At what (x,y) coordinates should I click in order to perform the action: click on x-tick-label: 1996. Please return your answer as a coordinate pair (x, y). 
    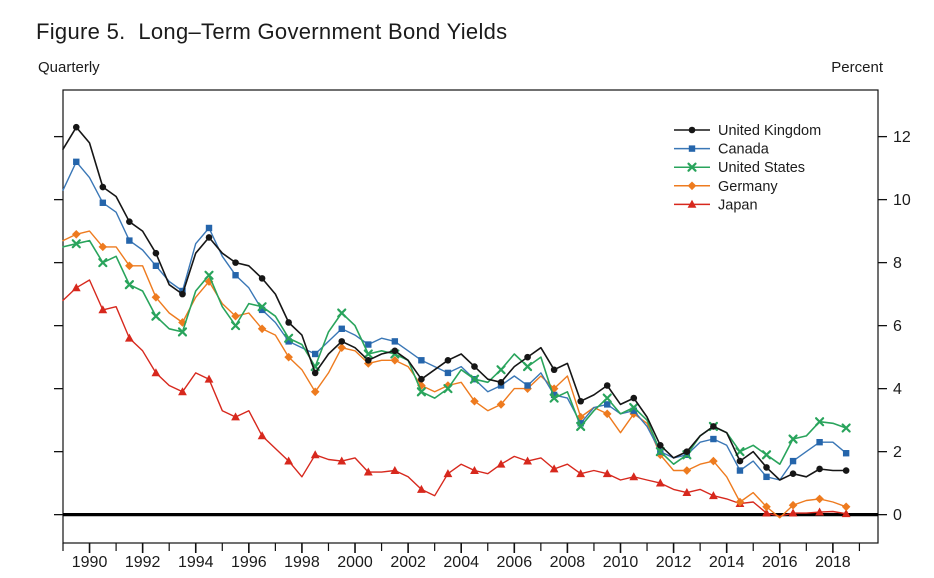
    Looking at the image, I should click on (249, 562).